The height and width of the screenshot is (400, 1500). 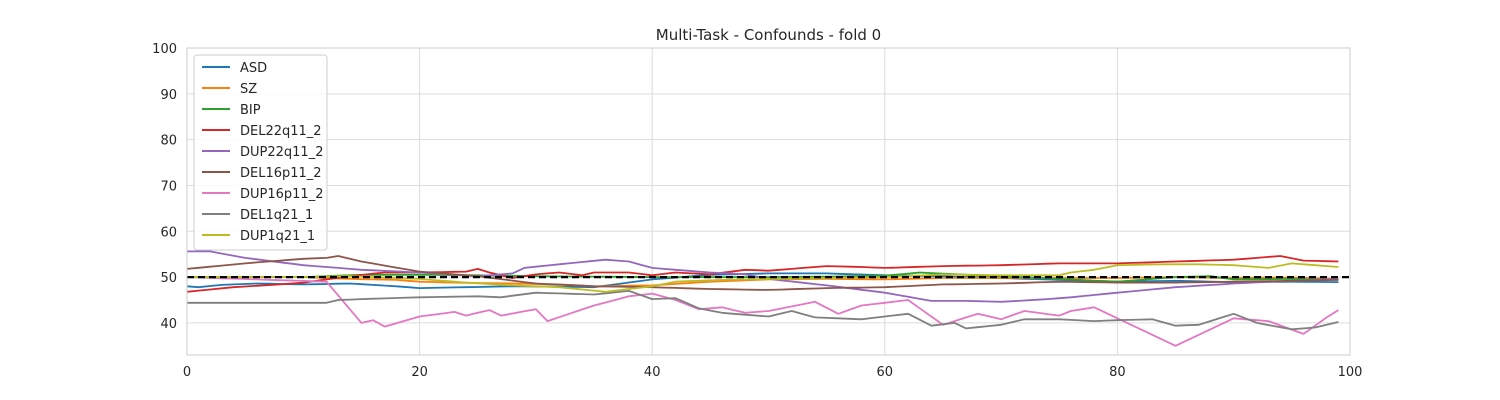 I want to click on x-tick-label: 100, so click(x=1350, y=372).